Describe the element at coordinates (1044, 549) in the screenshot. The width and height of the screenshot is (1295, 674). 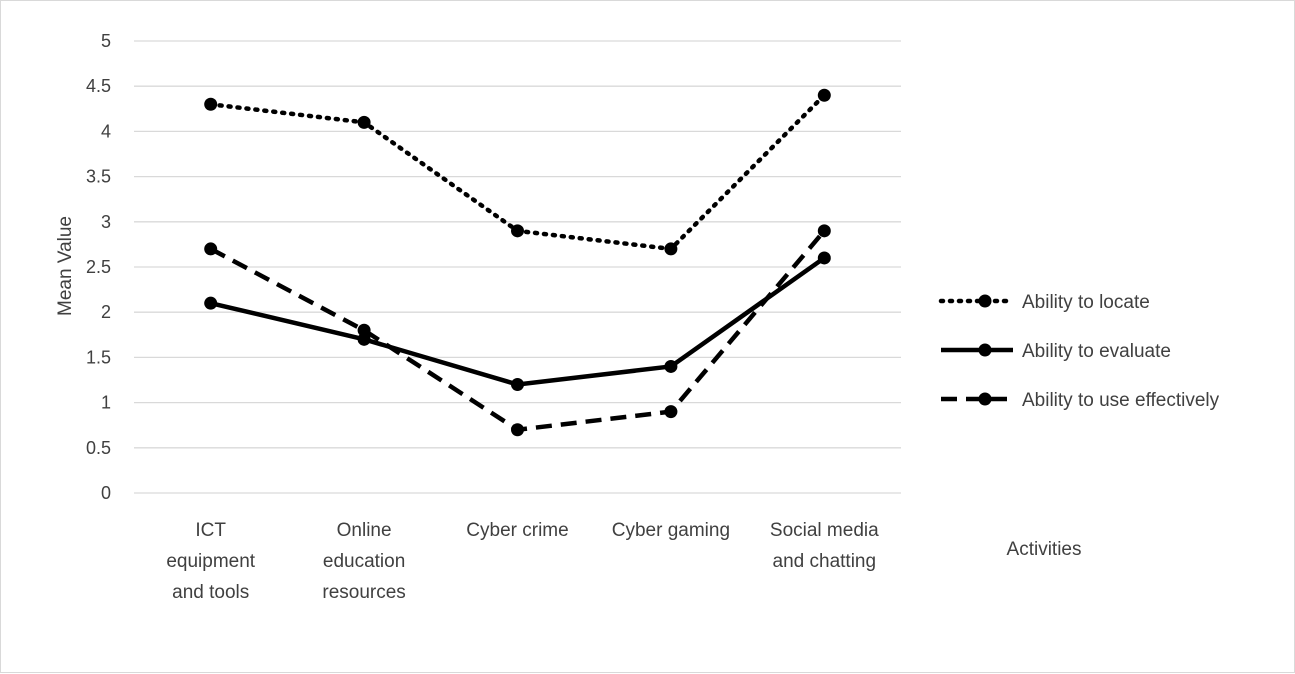
I see `x-axis-title: Activities` at that location.